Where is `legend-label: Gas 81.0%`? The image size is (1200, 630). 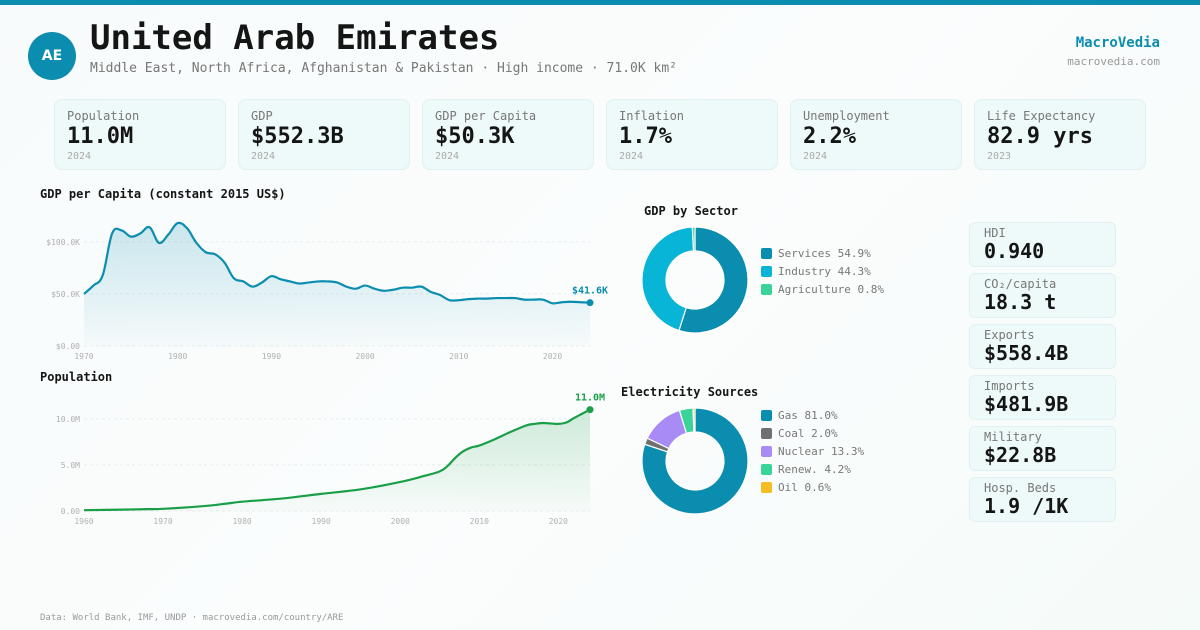
legend-label: Gas 81.0% is located at coordinates (808, 415).